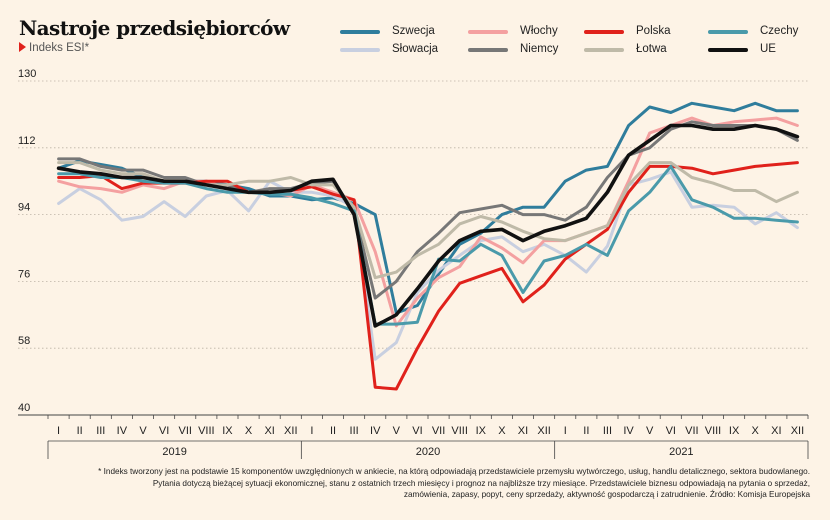 Image resolution: width=830 pixels, height=520 pixels. Describe the element at coordinates (539, 49) in the screenshot. I see `legend-label: Niemcy` at that location.